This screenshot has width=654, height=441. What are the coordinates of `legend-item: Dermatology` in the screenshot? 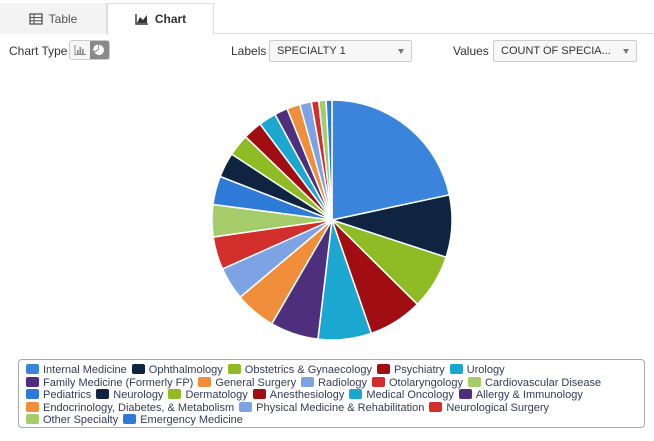 It's located at (208, 395).